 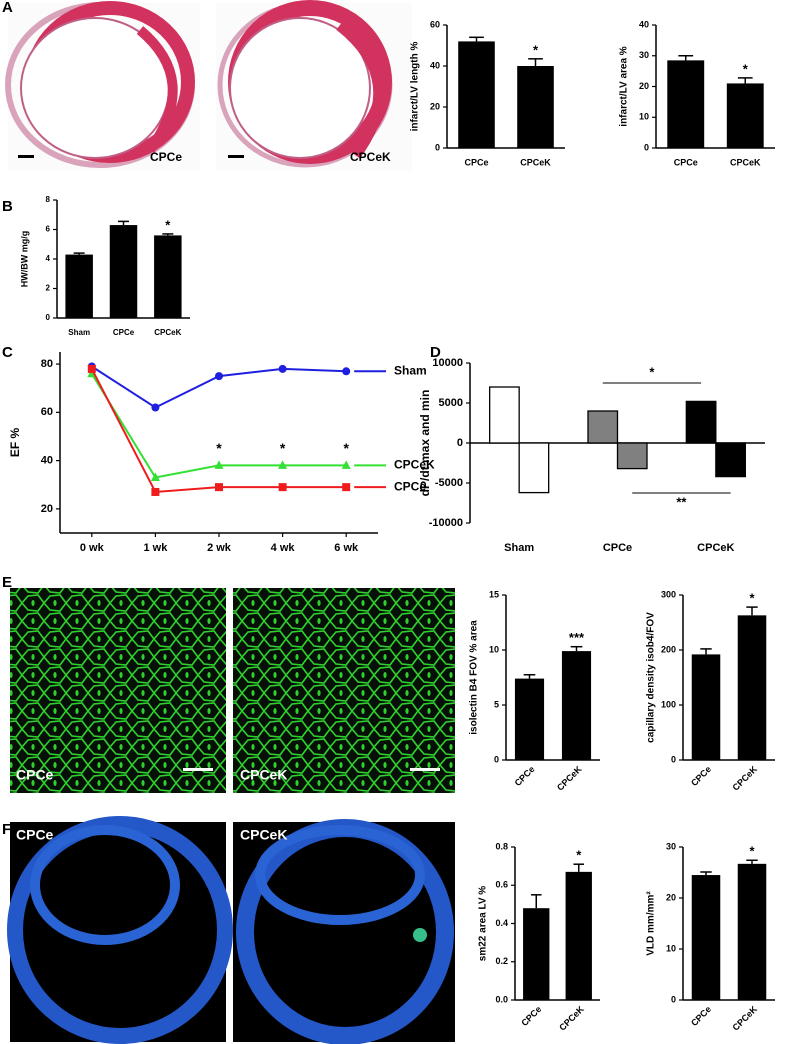 What do you see at coordinates (435, 352) in the screenshot?
I see `panel-label: D` at bounding box center [435, 352].